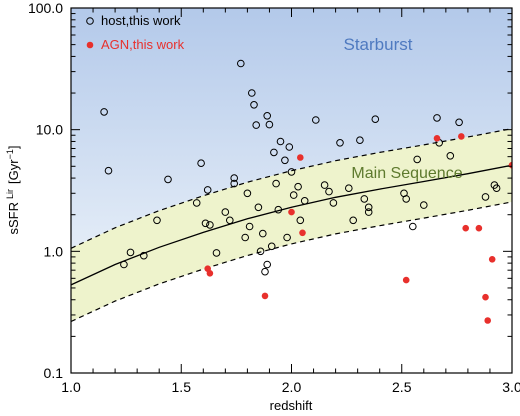 The height and width of the screenshot is (416, 520). I want to click on legend: host,this work AGN,this work, so click(135, 32).